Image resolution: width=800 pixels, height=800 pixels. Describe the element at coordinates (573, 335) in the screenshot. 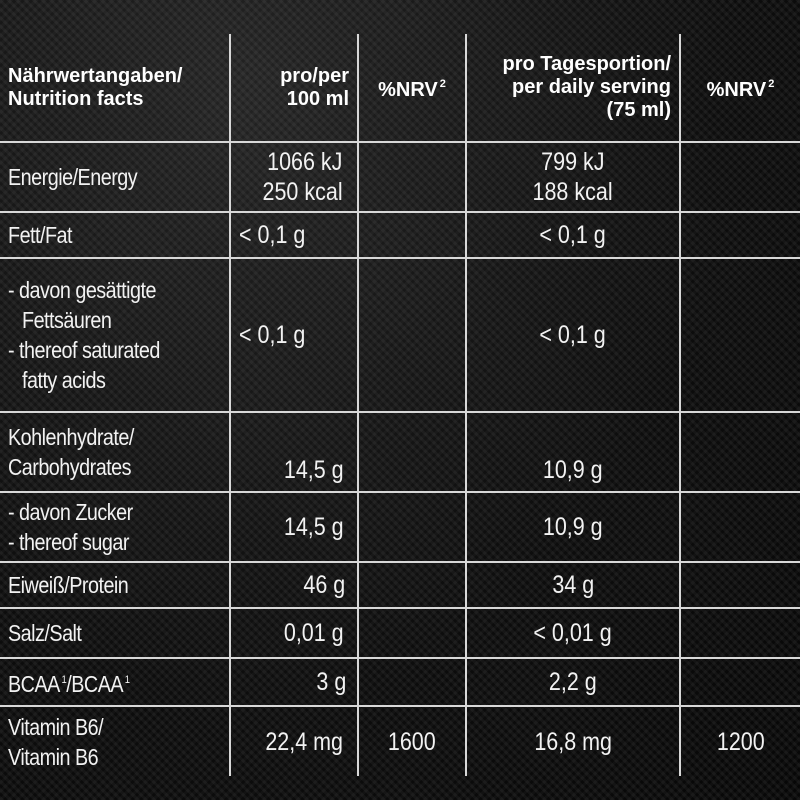

I see `saturated-fat-serving: < 0,1 g` at that location.